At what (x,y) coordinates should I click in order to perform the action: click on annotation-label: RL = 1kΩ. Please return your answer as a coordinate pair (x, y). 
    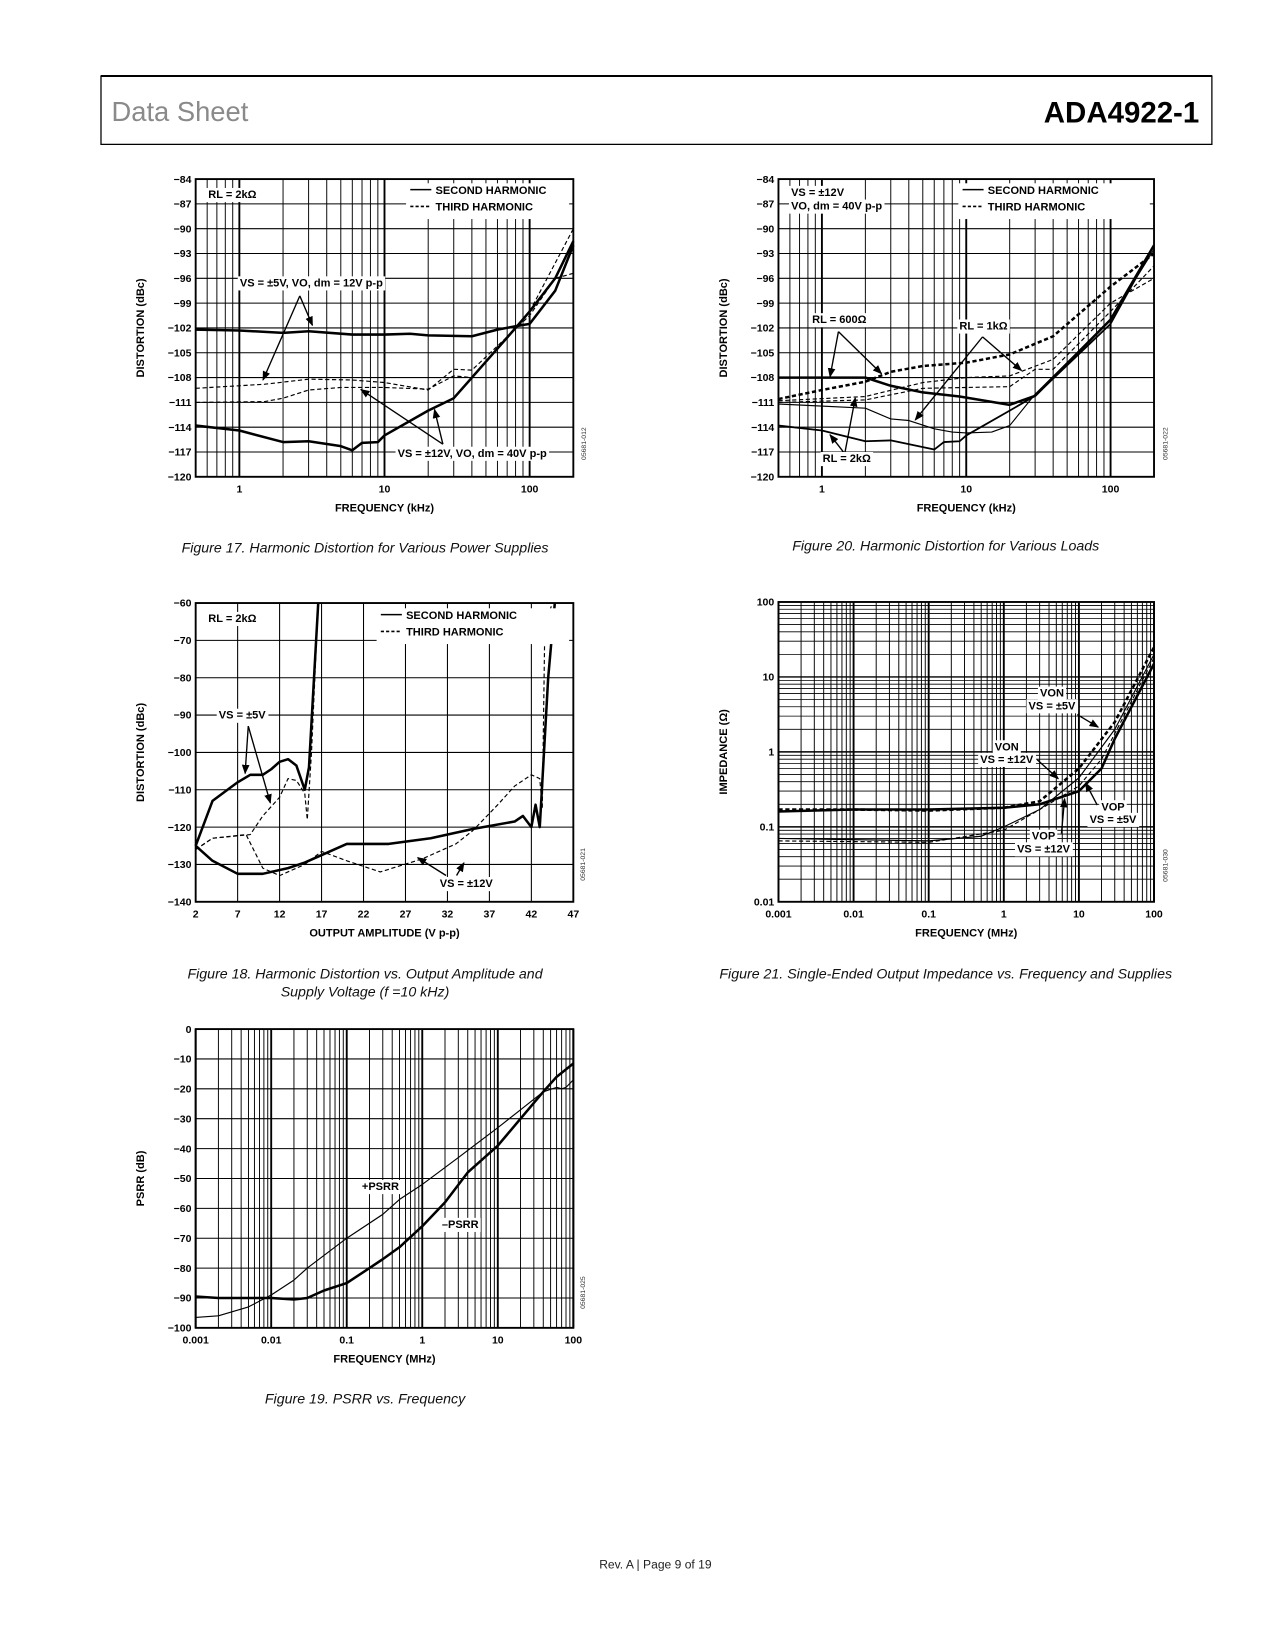
    Looking at the image, I should click on (983, 327).